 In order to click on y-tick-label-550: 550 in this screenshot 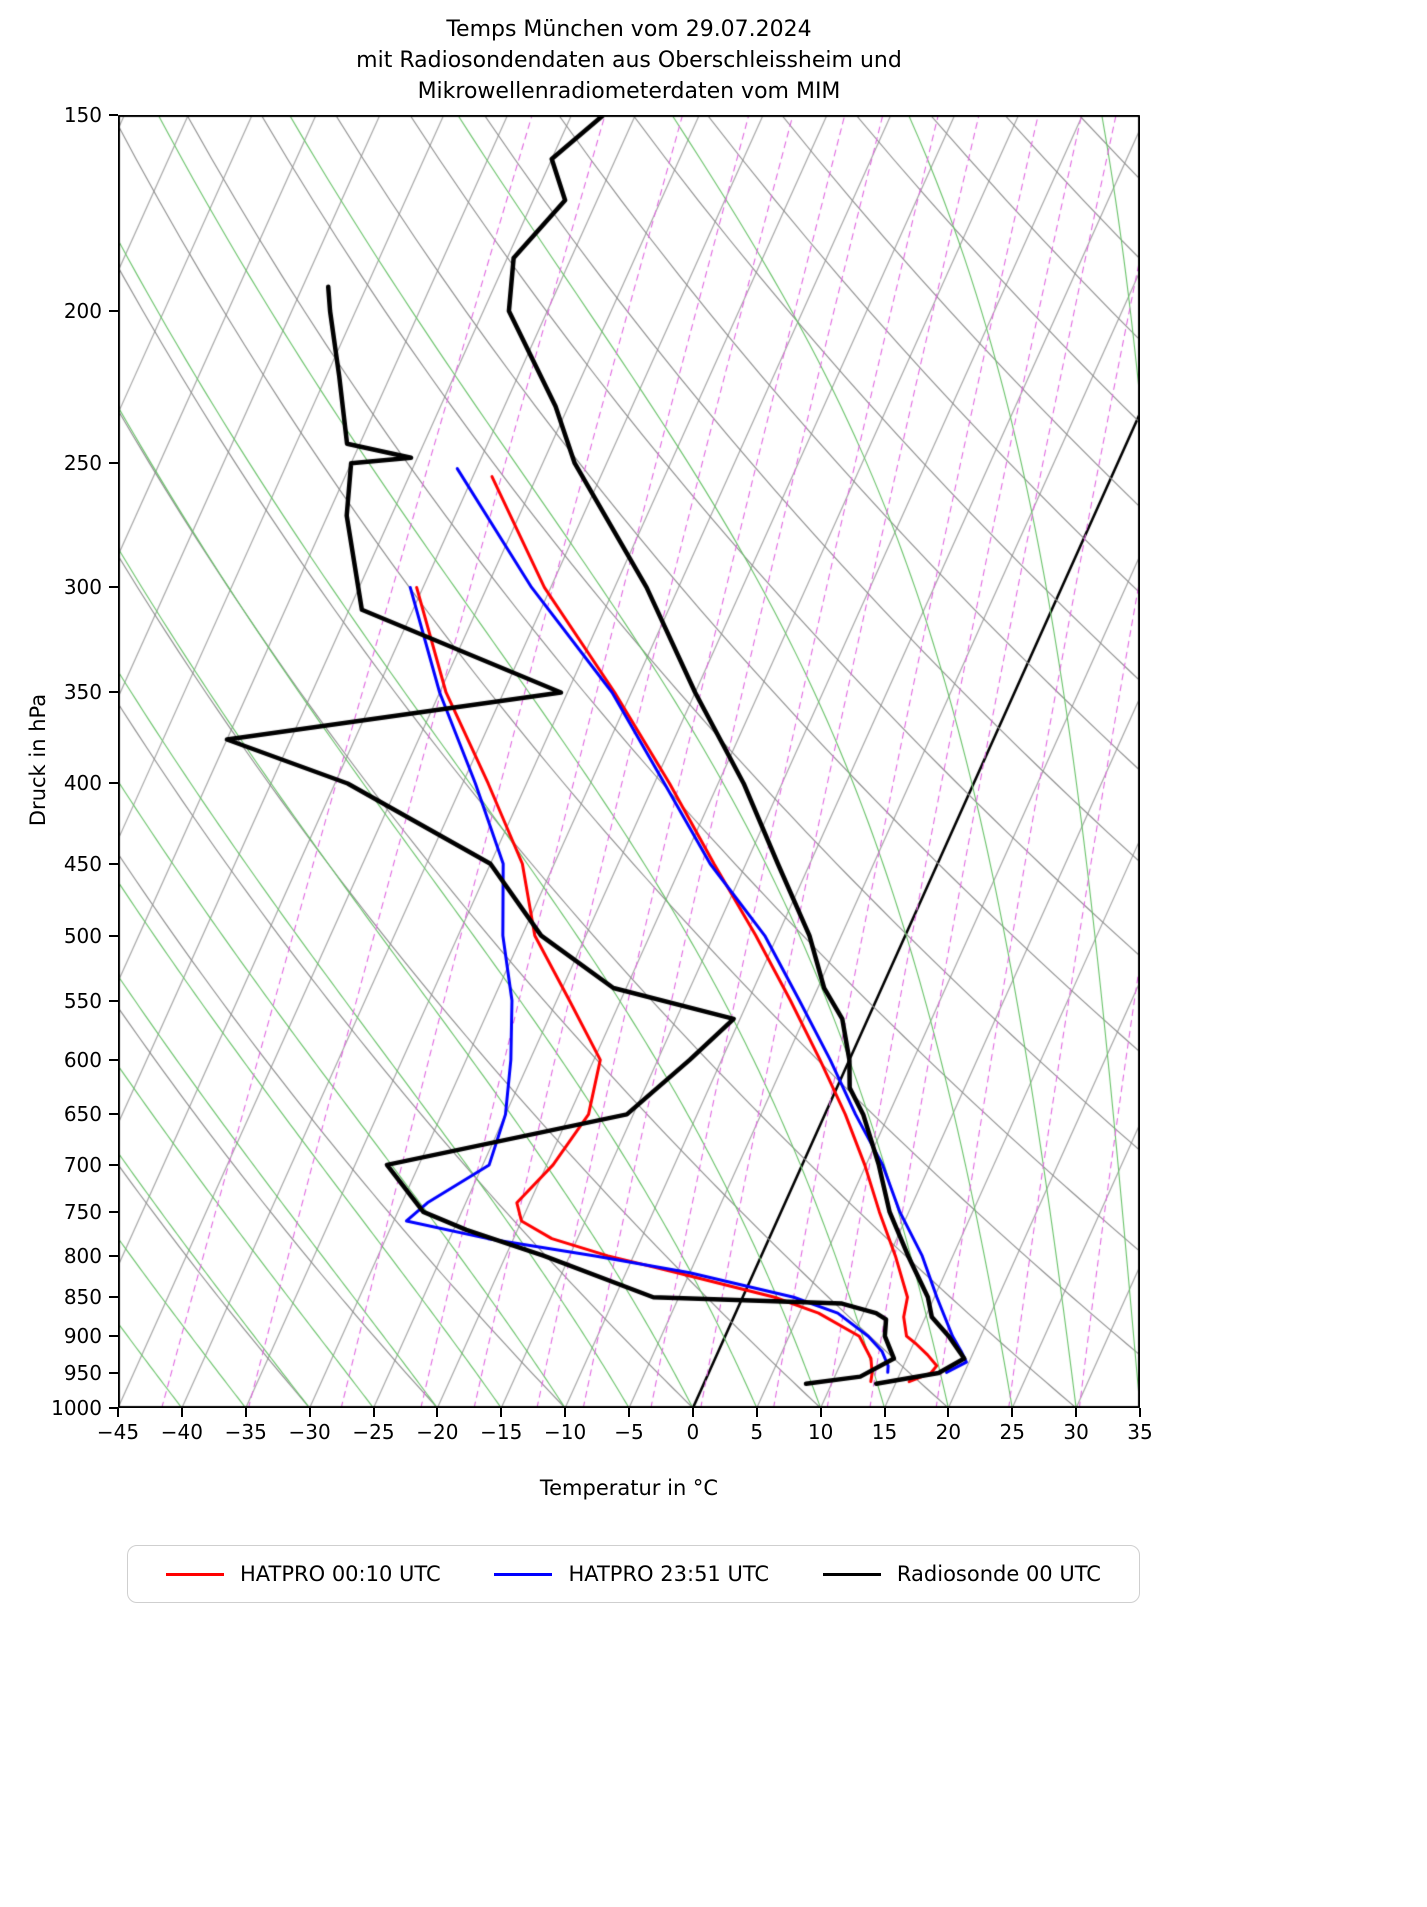, I will do `click(82, 1000)`.